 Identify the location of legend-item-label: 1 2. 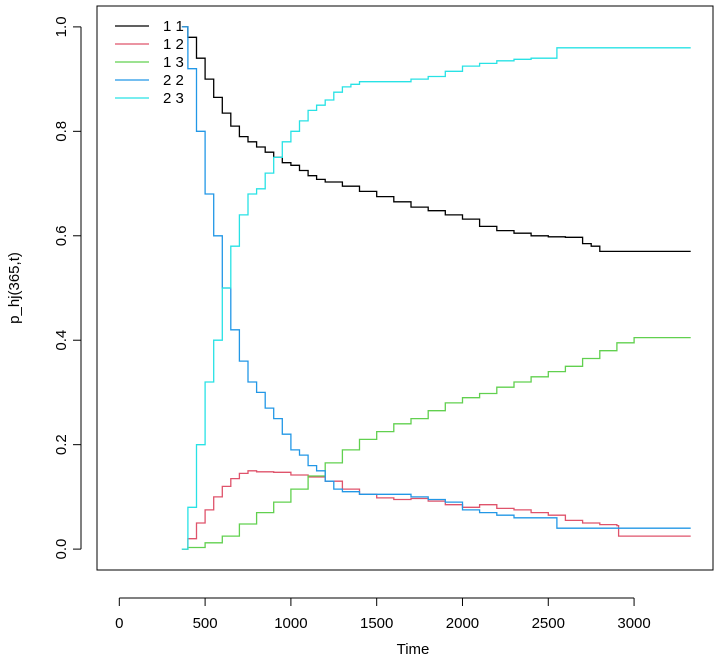
(173, 44).